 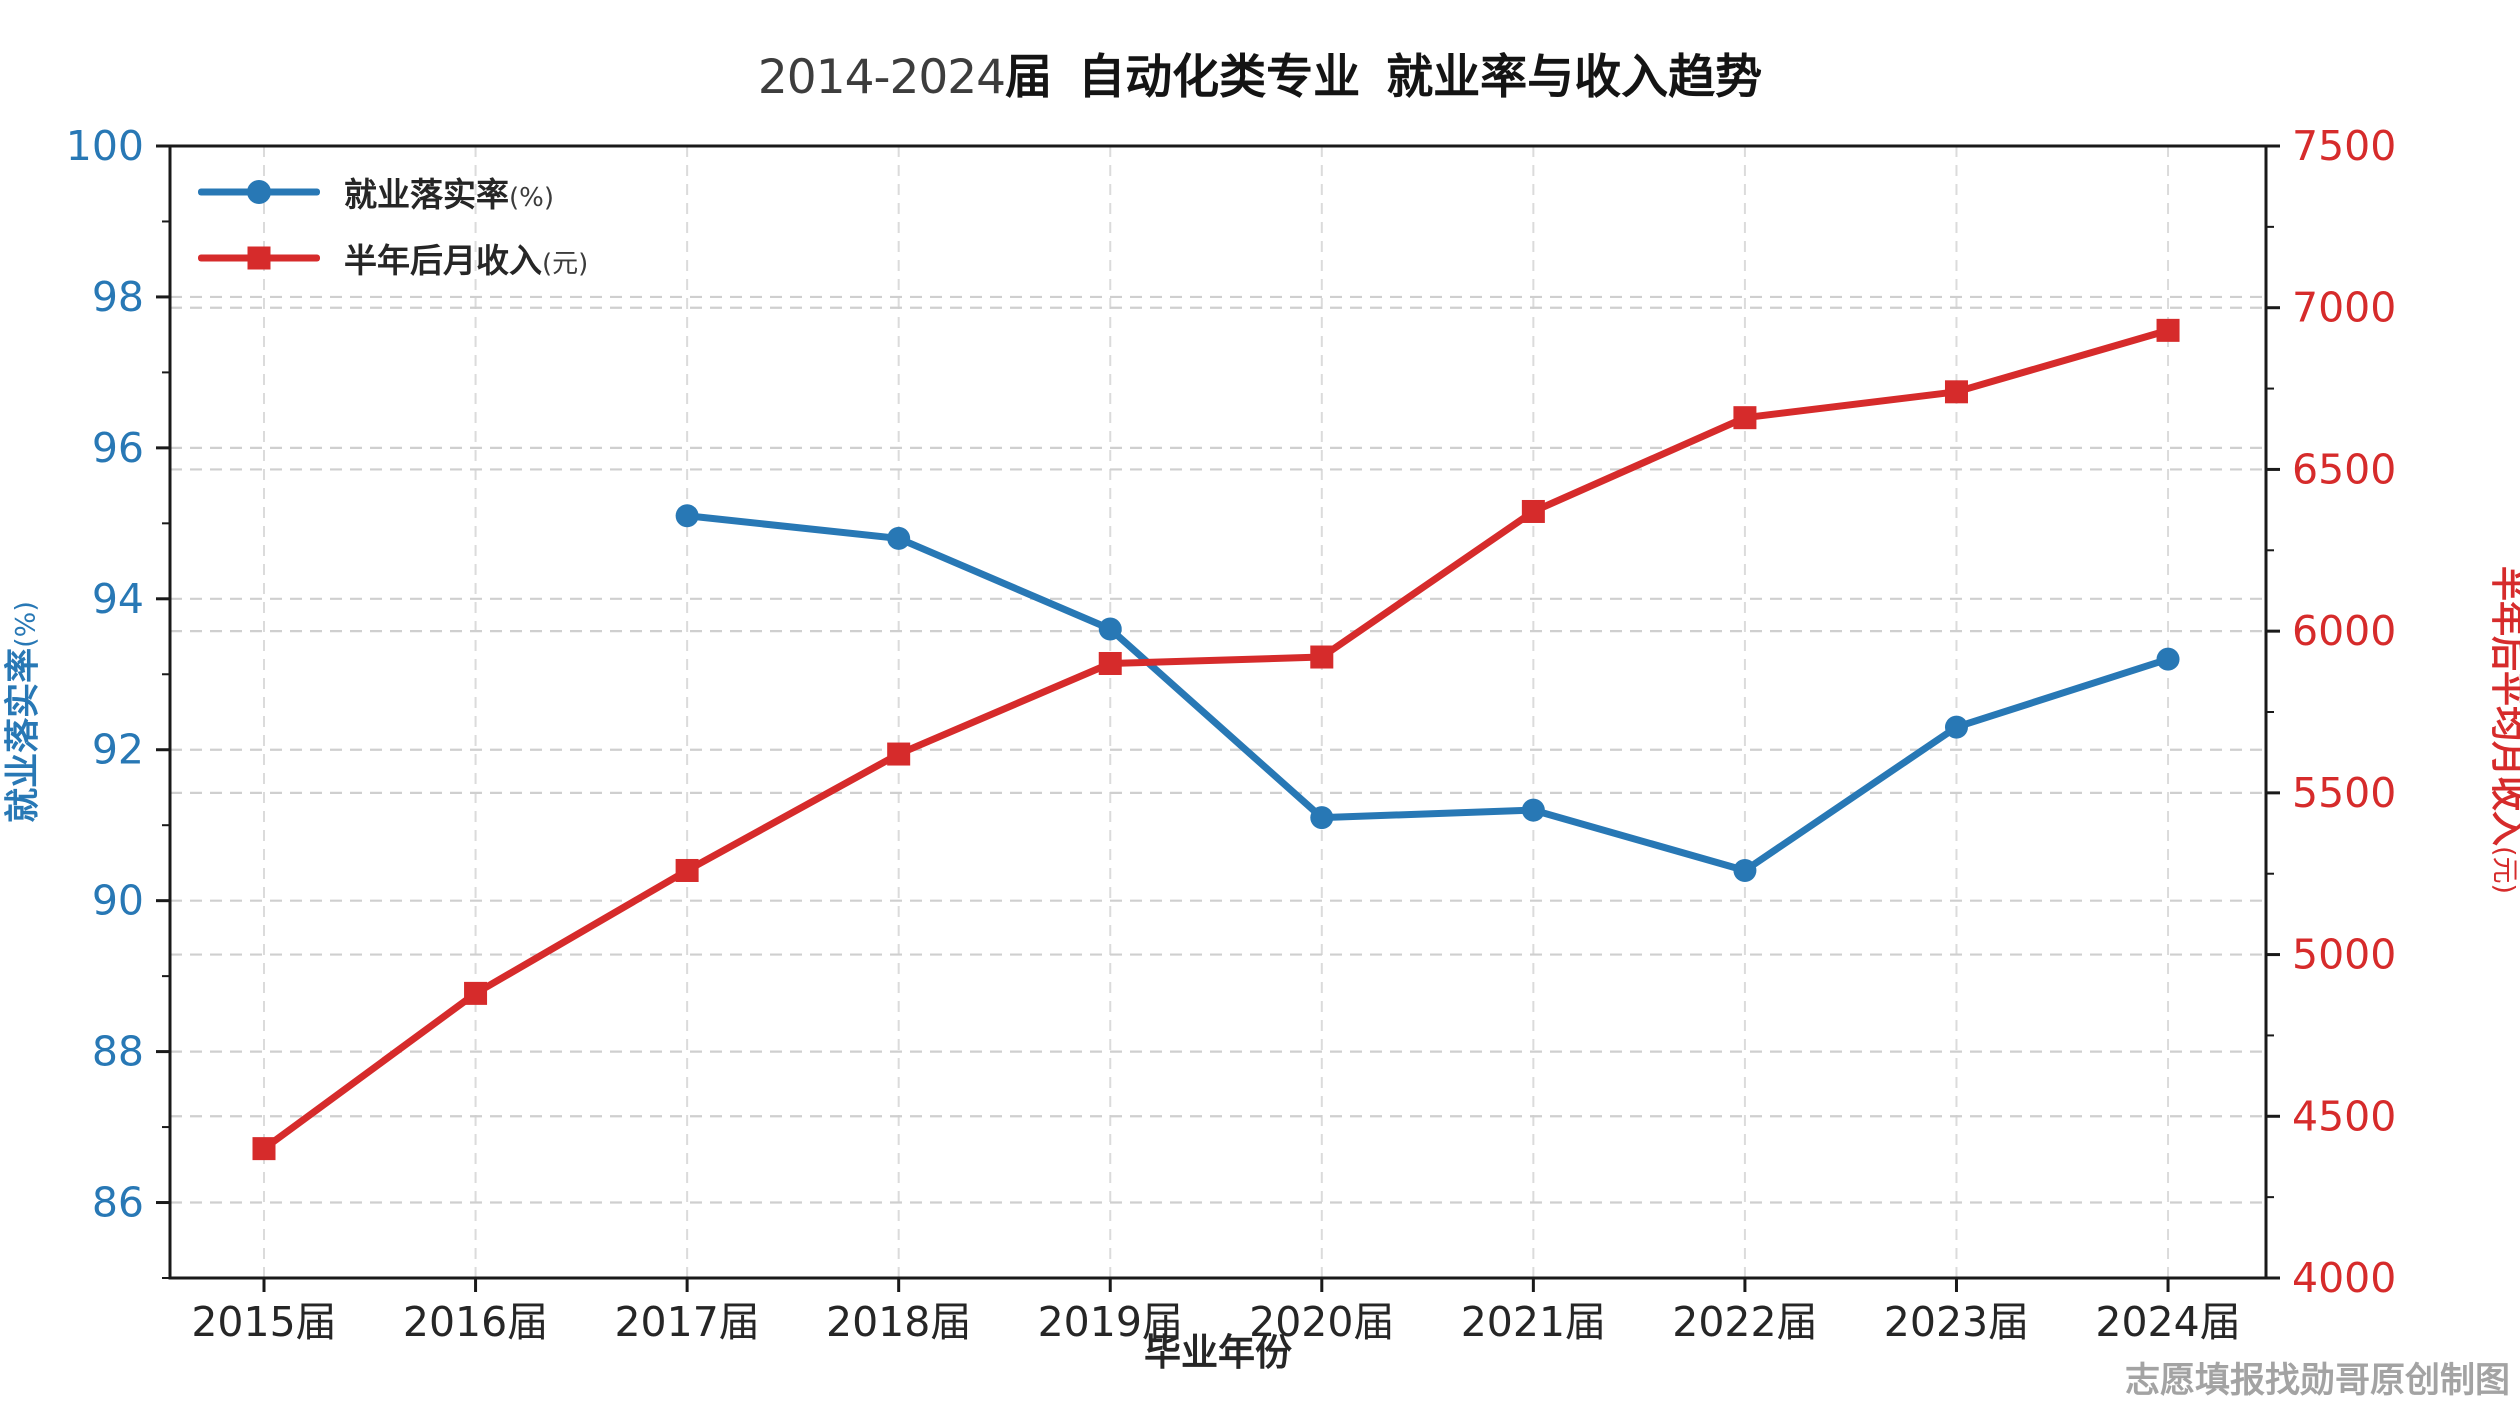 What do you see at coordinates (2503, 730) in the screenshot?
I see `right-axis-title: 半年后平均月收入(元)` at bounding box center [2503, 730].